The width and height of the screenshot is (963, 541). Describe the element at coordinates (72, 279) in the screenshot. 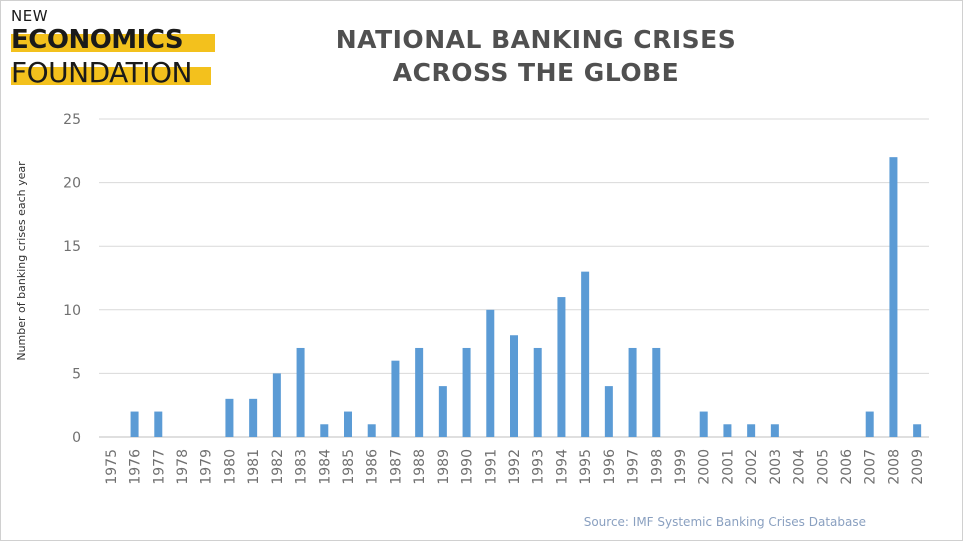

I see `y-axis-tick-labels: 0 5 10 15 20 25` at that location.